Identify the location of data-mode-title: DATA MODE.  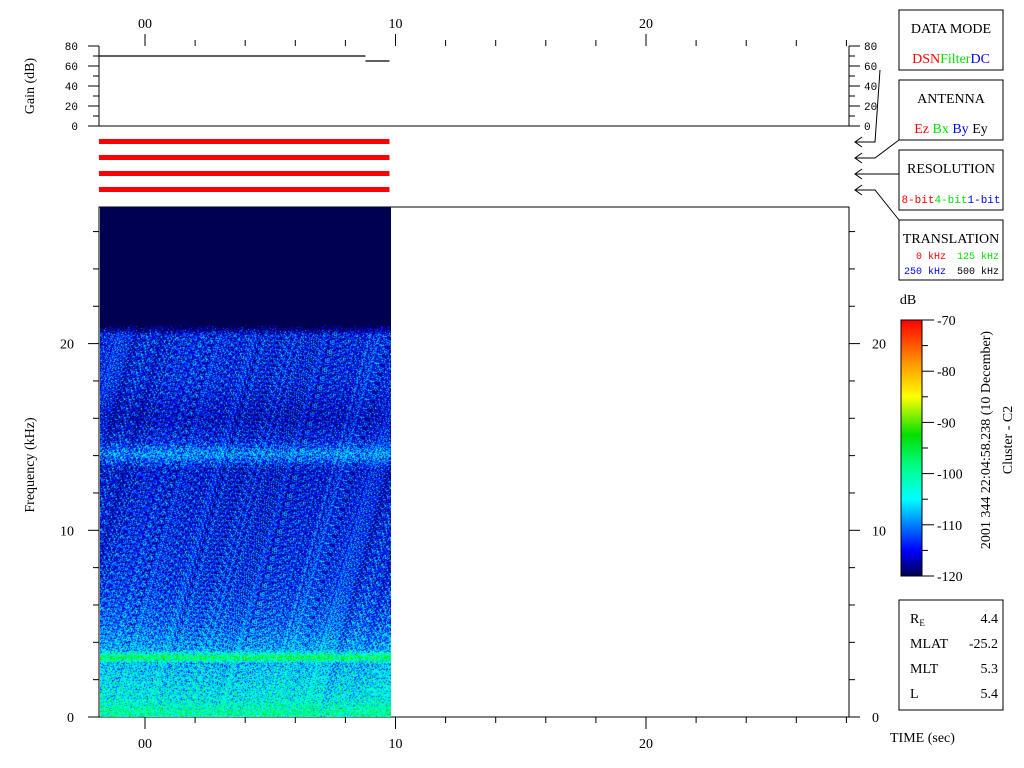
(951, 29).